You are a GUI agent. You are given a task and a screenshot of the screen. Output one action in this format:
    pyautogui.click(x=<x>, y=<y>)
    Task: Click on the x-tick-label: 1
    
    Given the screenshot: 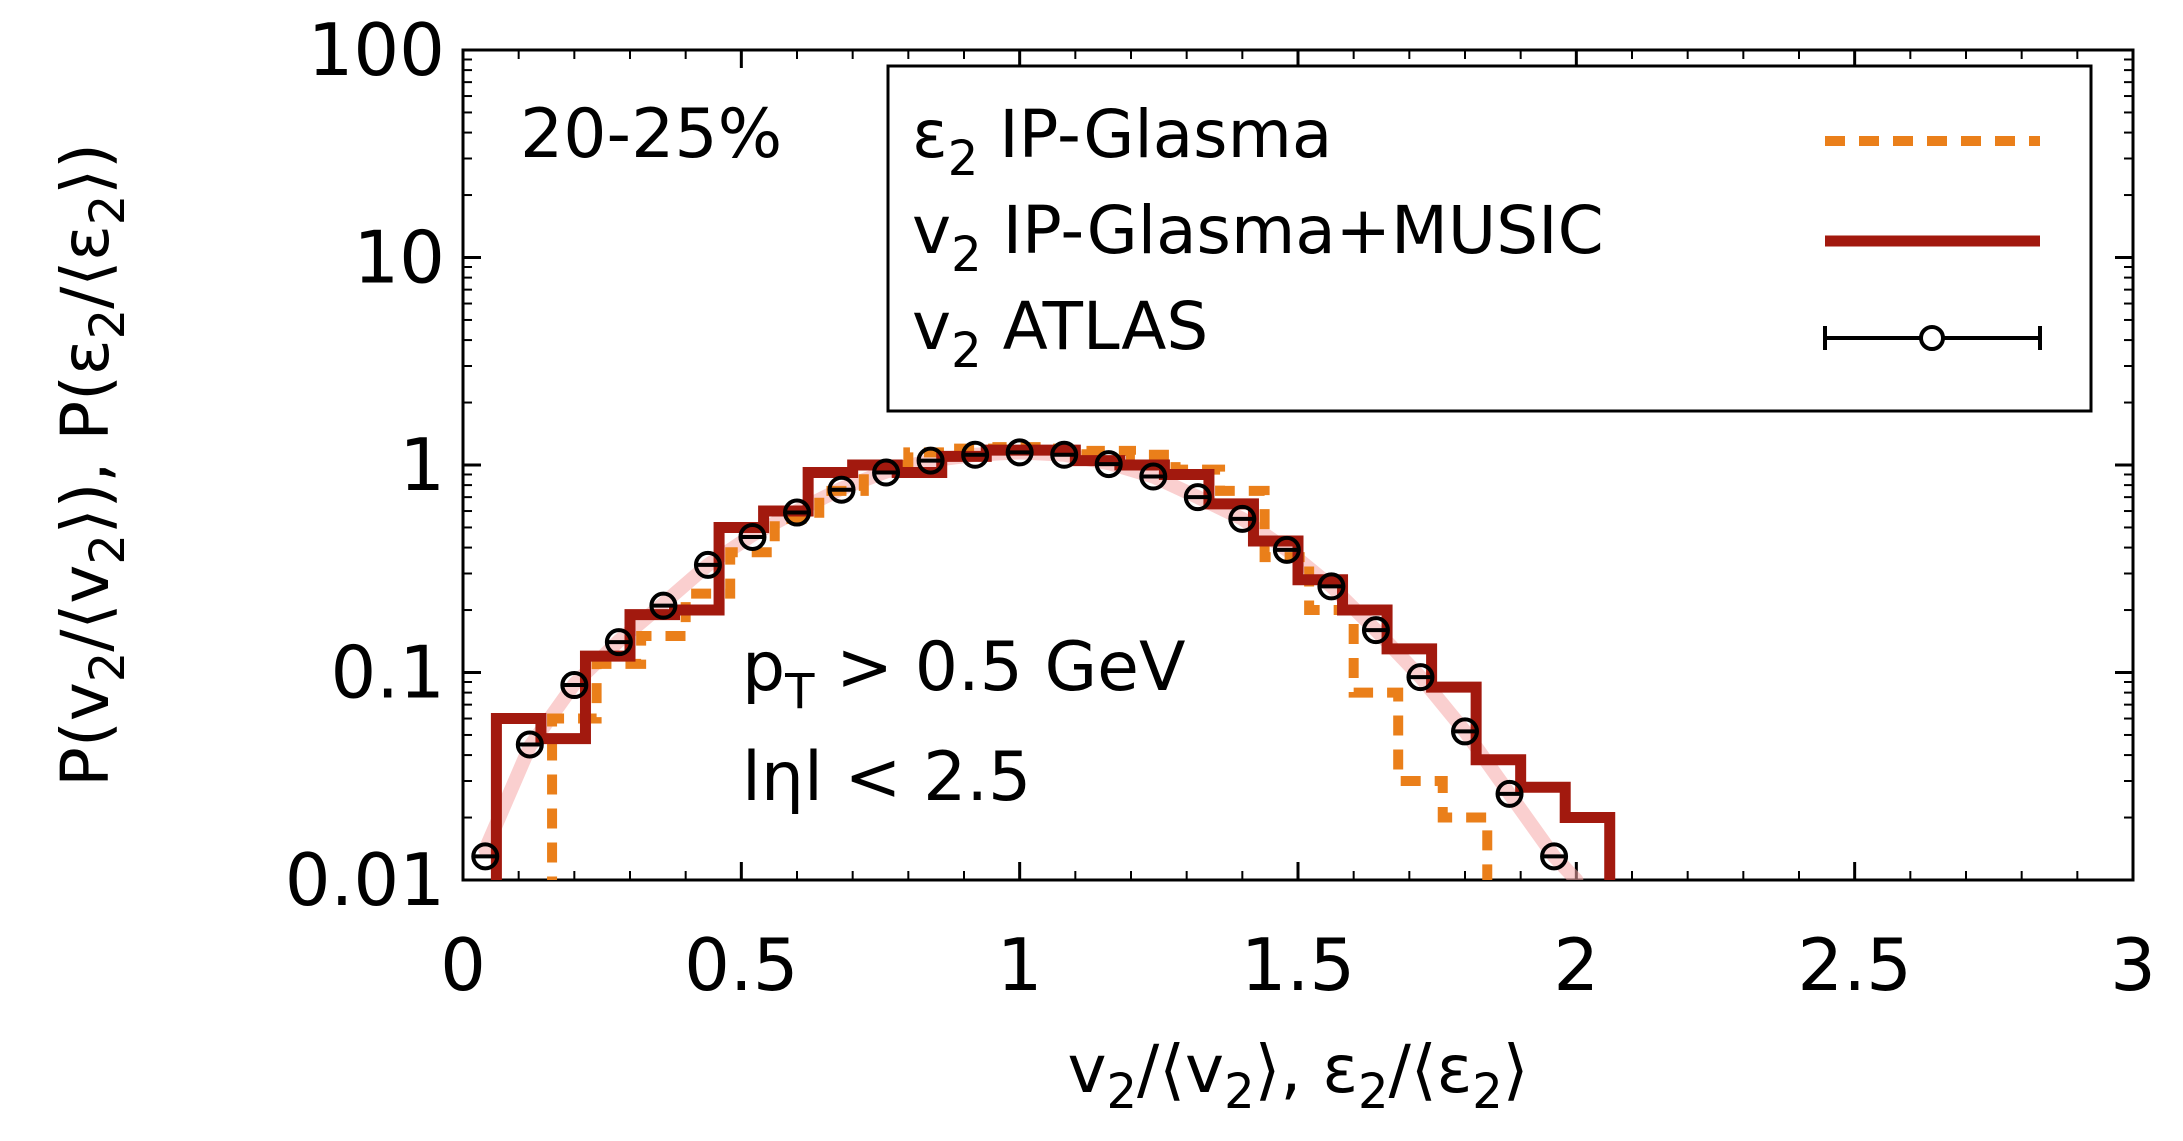 What is the action you would take?
    pyautogui.click(x=1020, y=965)
    